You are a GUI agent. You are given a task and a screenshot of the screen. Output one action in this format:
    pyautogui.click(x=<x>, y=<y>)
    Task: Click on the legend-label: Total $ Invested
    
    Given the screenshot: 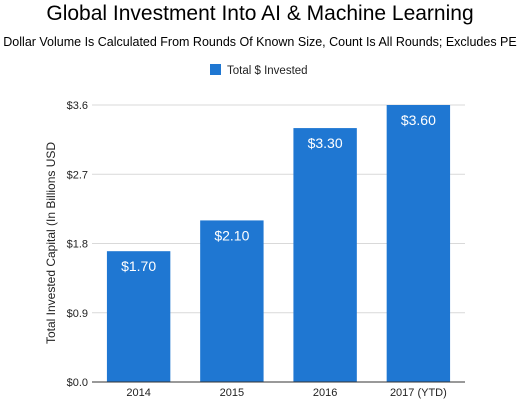 What is the action you would take?
    pyautogui.click(x=267, y=71)
    